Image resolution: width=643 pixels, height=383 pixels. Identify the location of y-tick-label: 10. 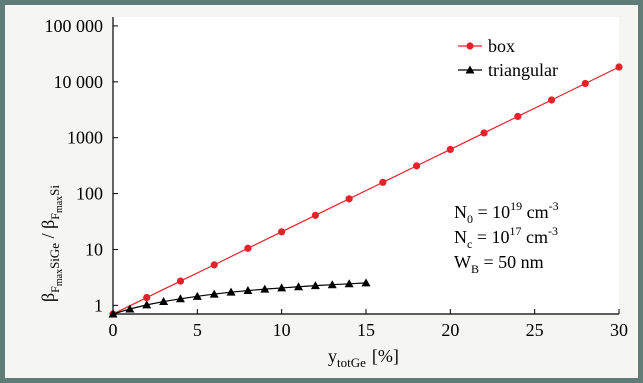
(94, 249).